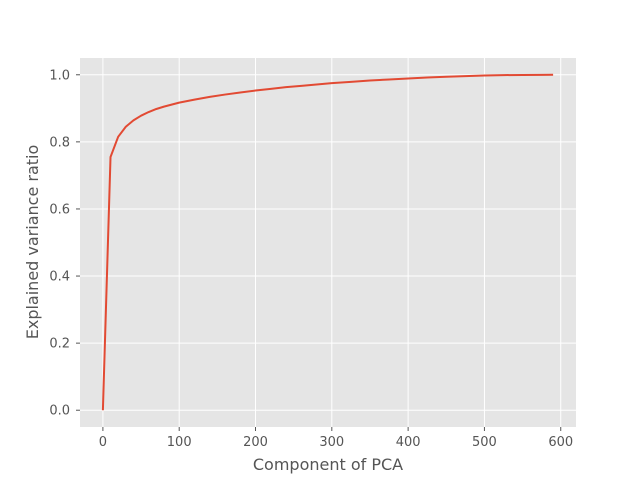  I want to click on x-axis-label: Component of PCA, so click(328, 464).